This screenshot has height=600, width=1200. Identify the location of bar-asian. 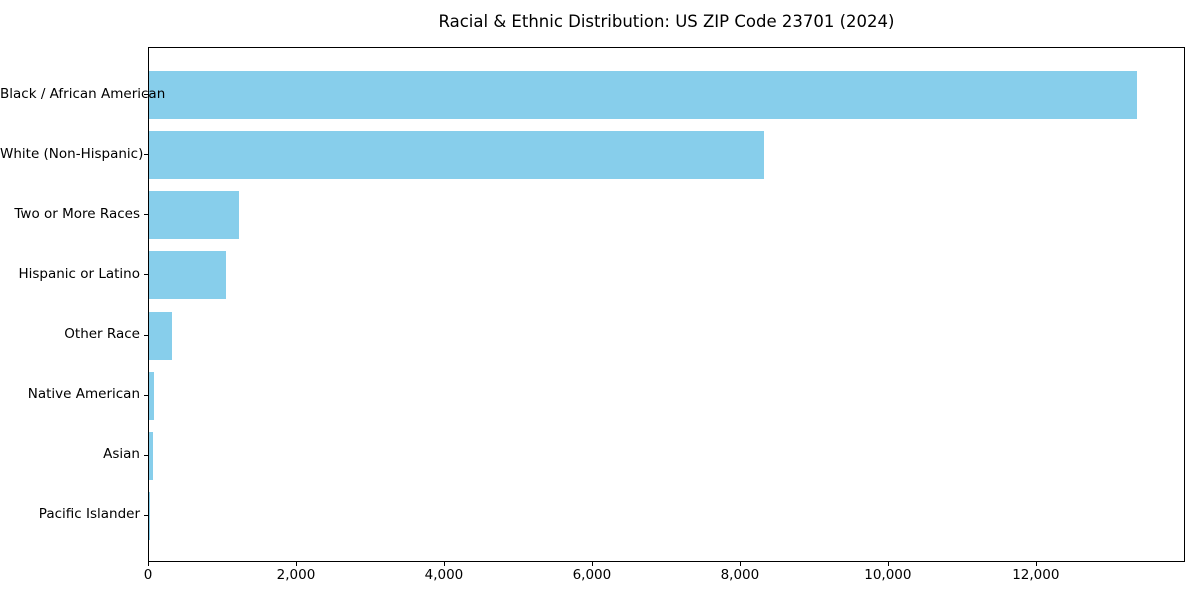
(151, 455).